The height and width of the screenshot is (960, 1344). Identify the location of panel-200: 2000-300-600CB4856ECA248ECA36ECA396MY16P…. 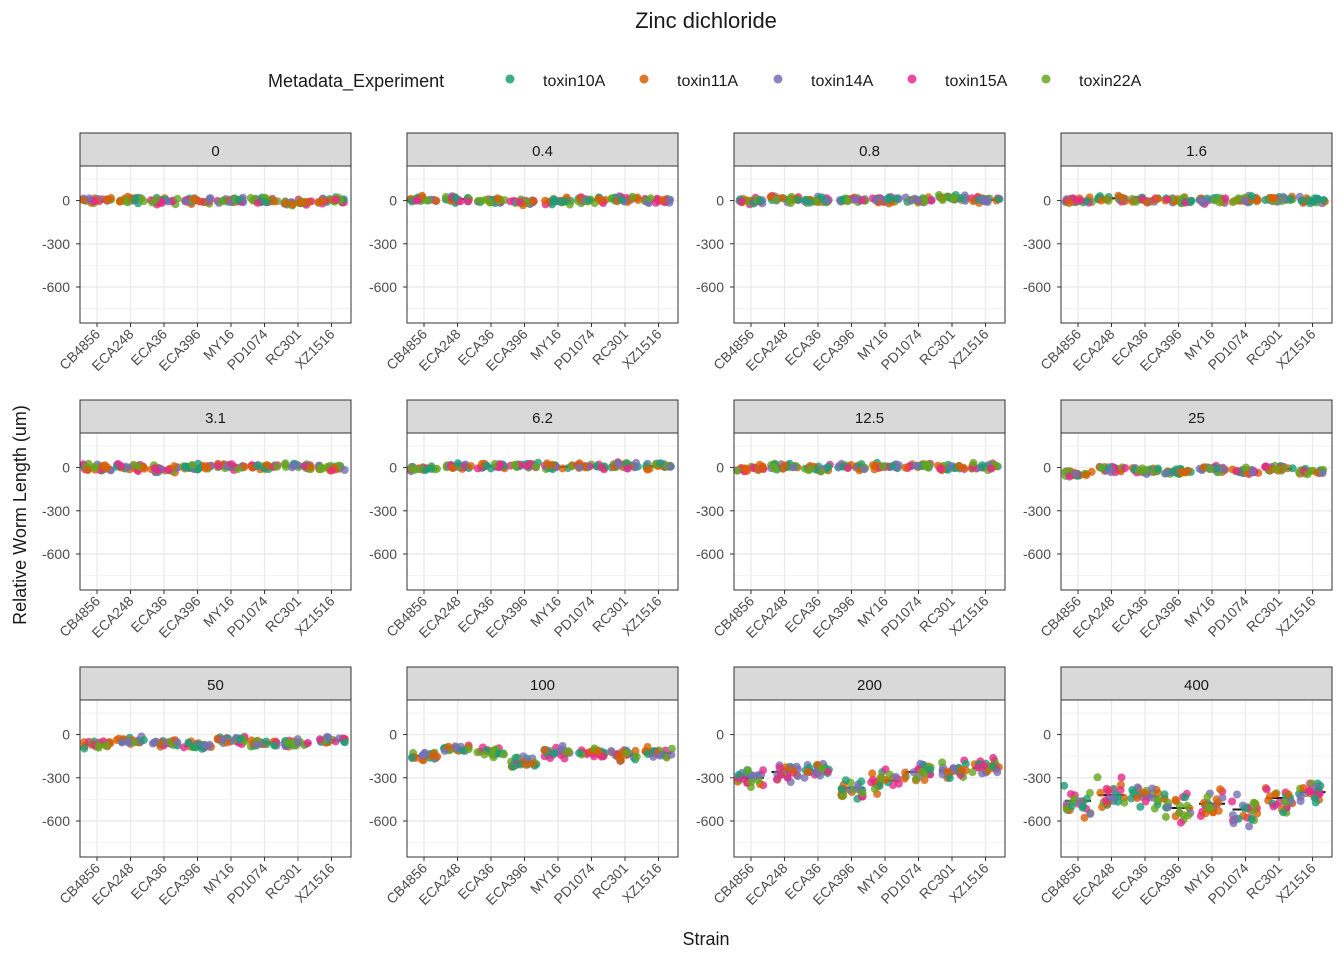
(851, 787).